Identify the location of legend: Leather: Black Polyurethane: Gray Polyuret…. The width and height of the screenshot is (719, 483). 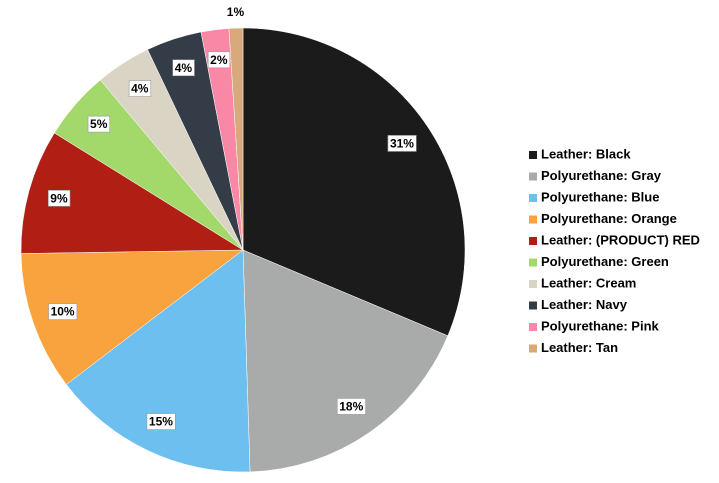
(614, 250).